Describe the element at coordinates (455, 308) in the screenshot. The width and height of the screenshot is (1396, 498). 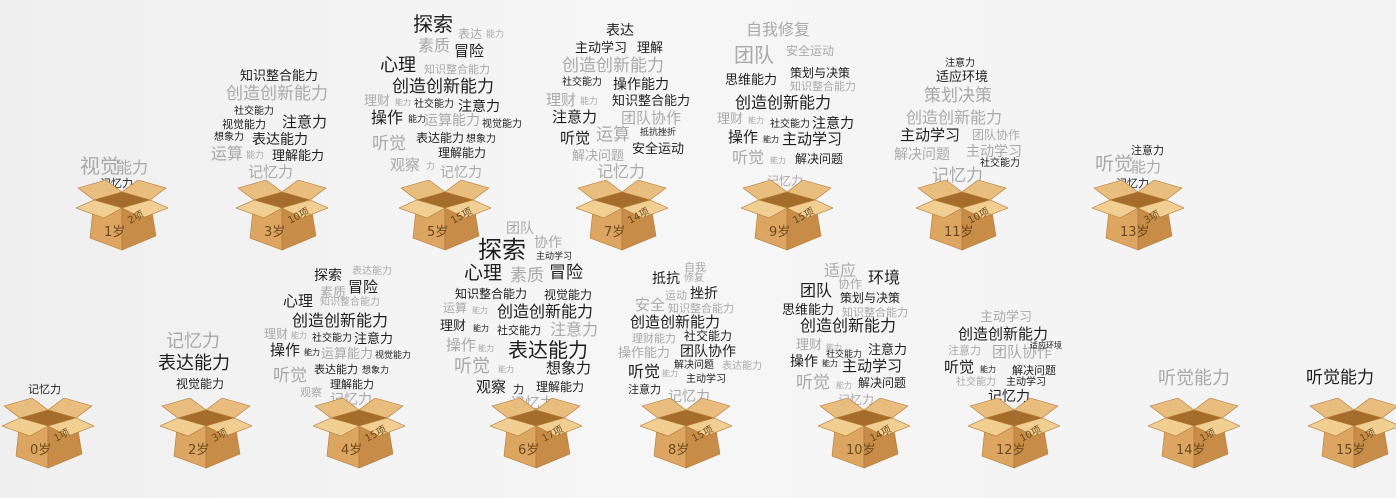
I see `ability-word: 运算` at that location.